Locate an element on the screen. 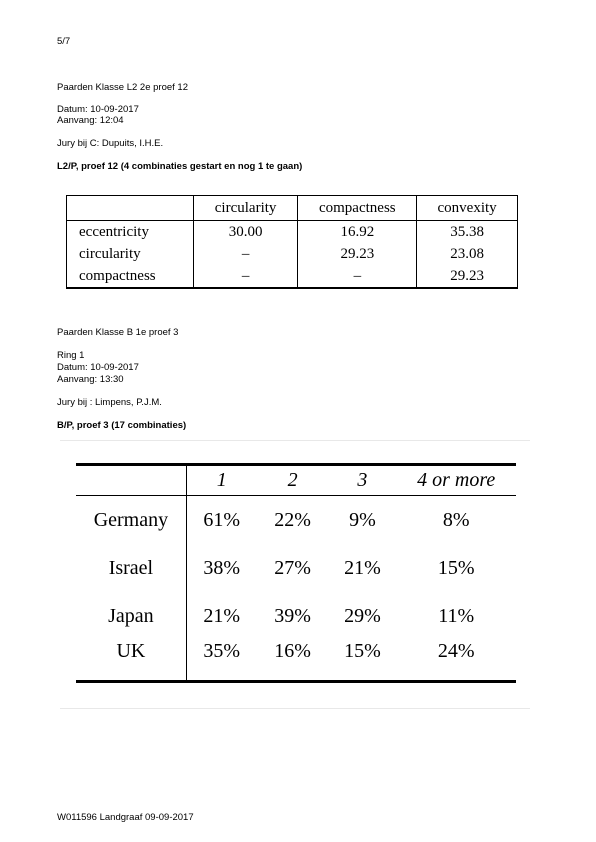 The image size is (596, 842). table1-cell: compactness is located at coordinates (130, 277).